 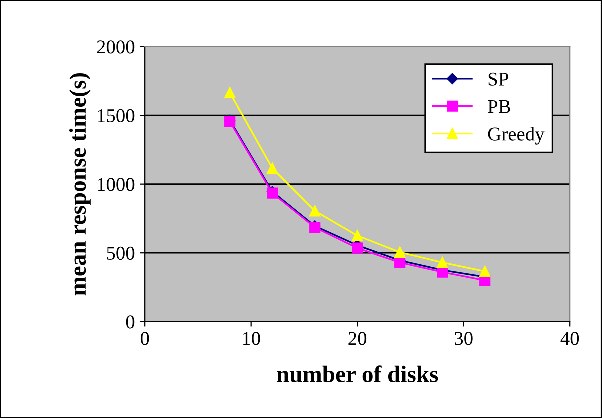 What do you see at coordinates (516, 136) in the screenshot?
I see `legend-label: Greedy` at bounding box center [516, 136].